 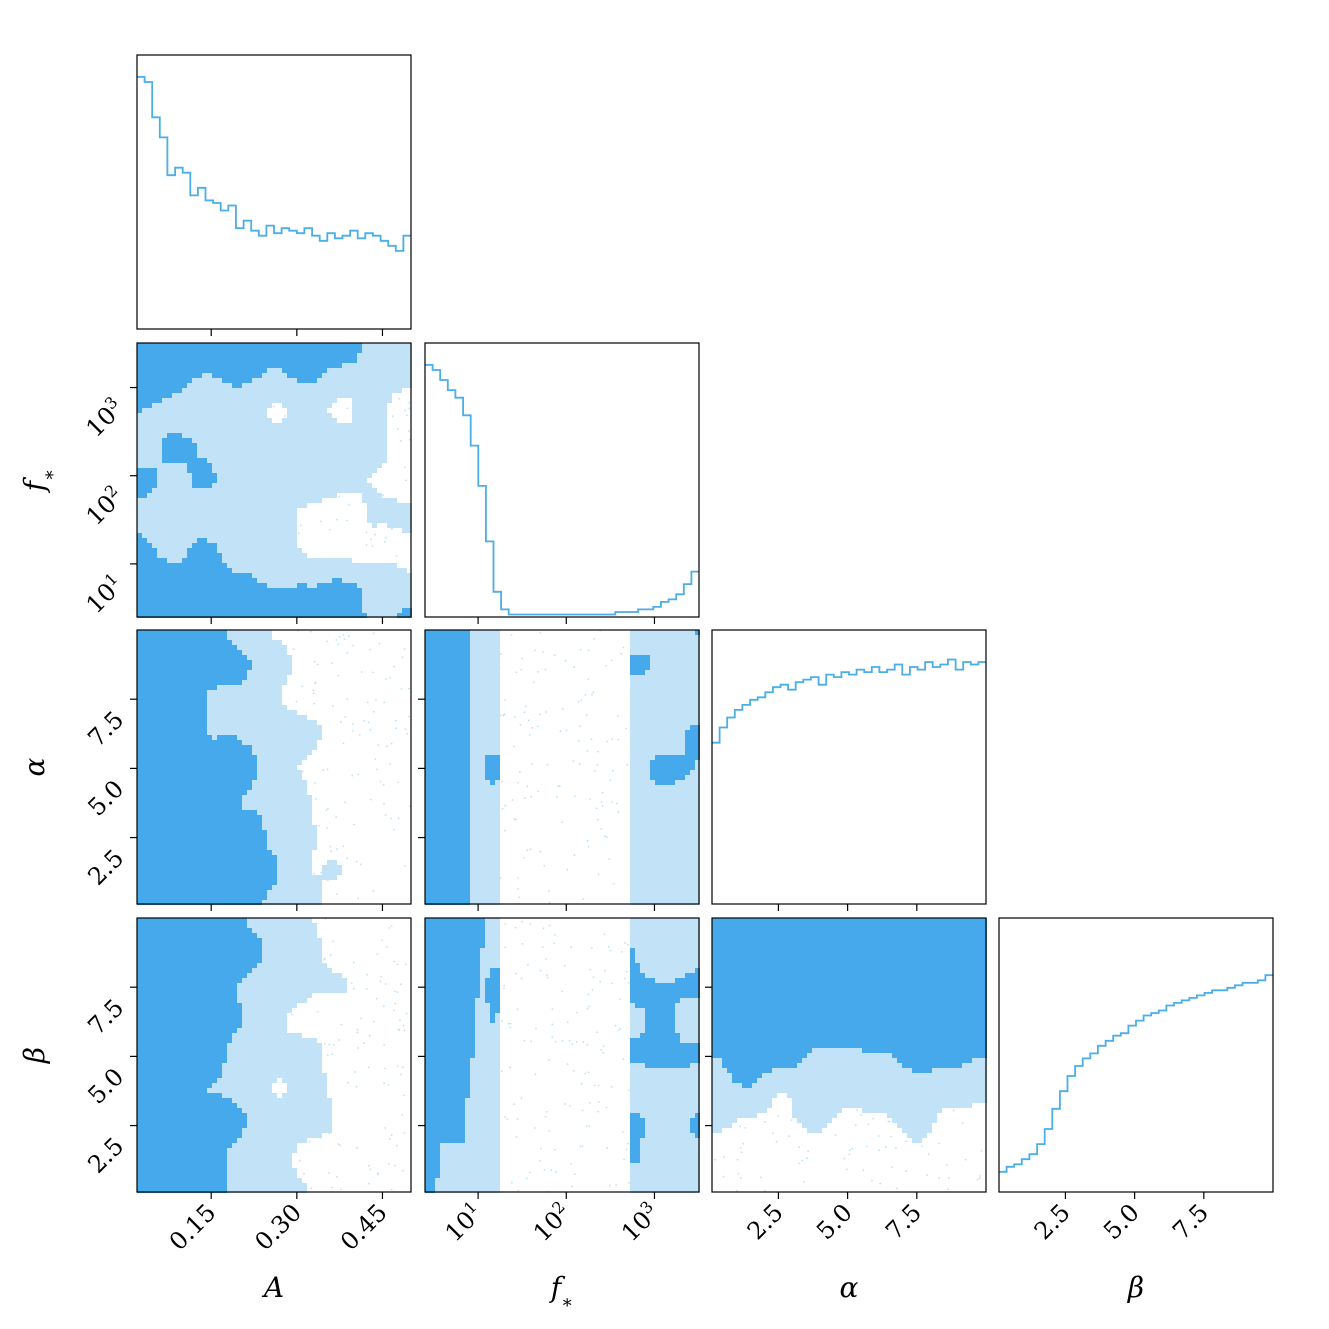 I want to click on x-tick-label: 10¹, so click(x=463, y=1222).